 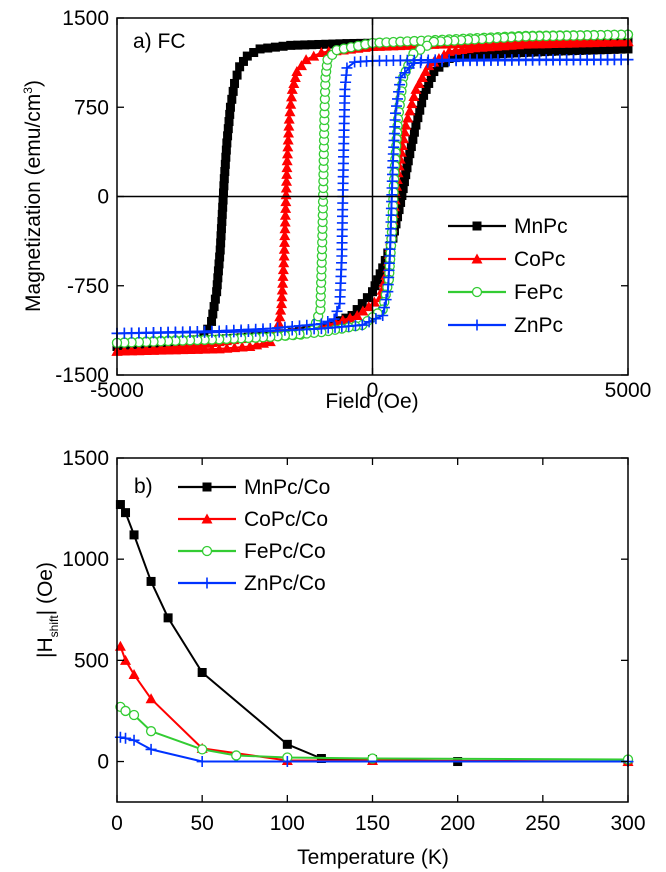 I want to click on a-x-tick-label: 0, so click(x=373, y=390).